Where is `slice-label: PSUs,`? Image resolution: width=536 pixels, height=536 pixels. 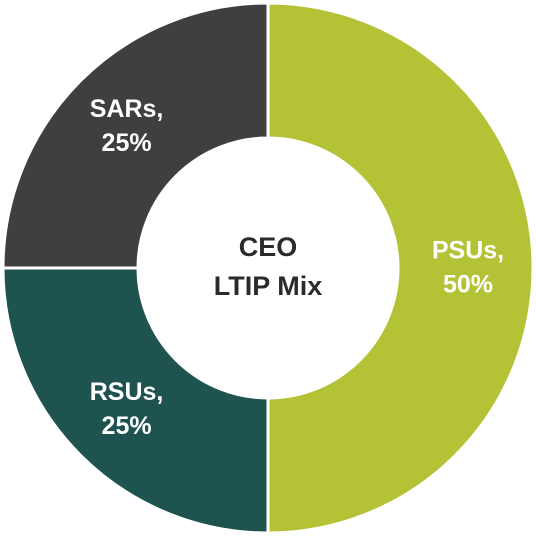
slice-label: PSUs, is located at coordinates (468, 251).